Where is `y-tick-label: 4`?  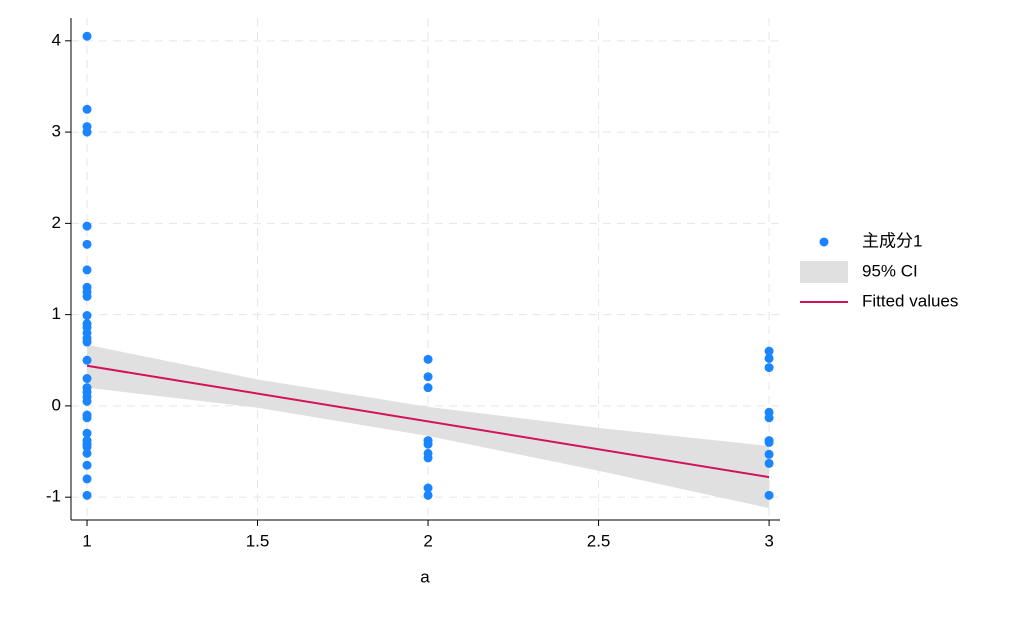
y-tick-label: 4 is located at coordinates (56, 39).